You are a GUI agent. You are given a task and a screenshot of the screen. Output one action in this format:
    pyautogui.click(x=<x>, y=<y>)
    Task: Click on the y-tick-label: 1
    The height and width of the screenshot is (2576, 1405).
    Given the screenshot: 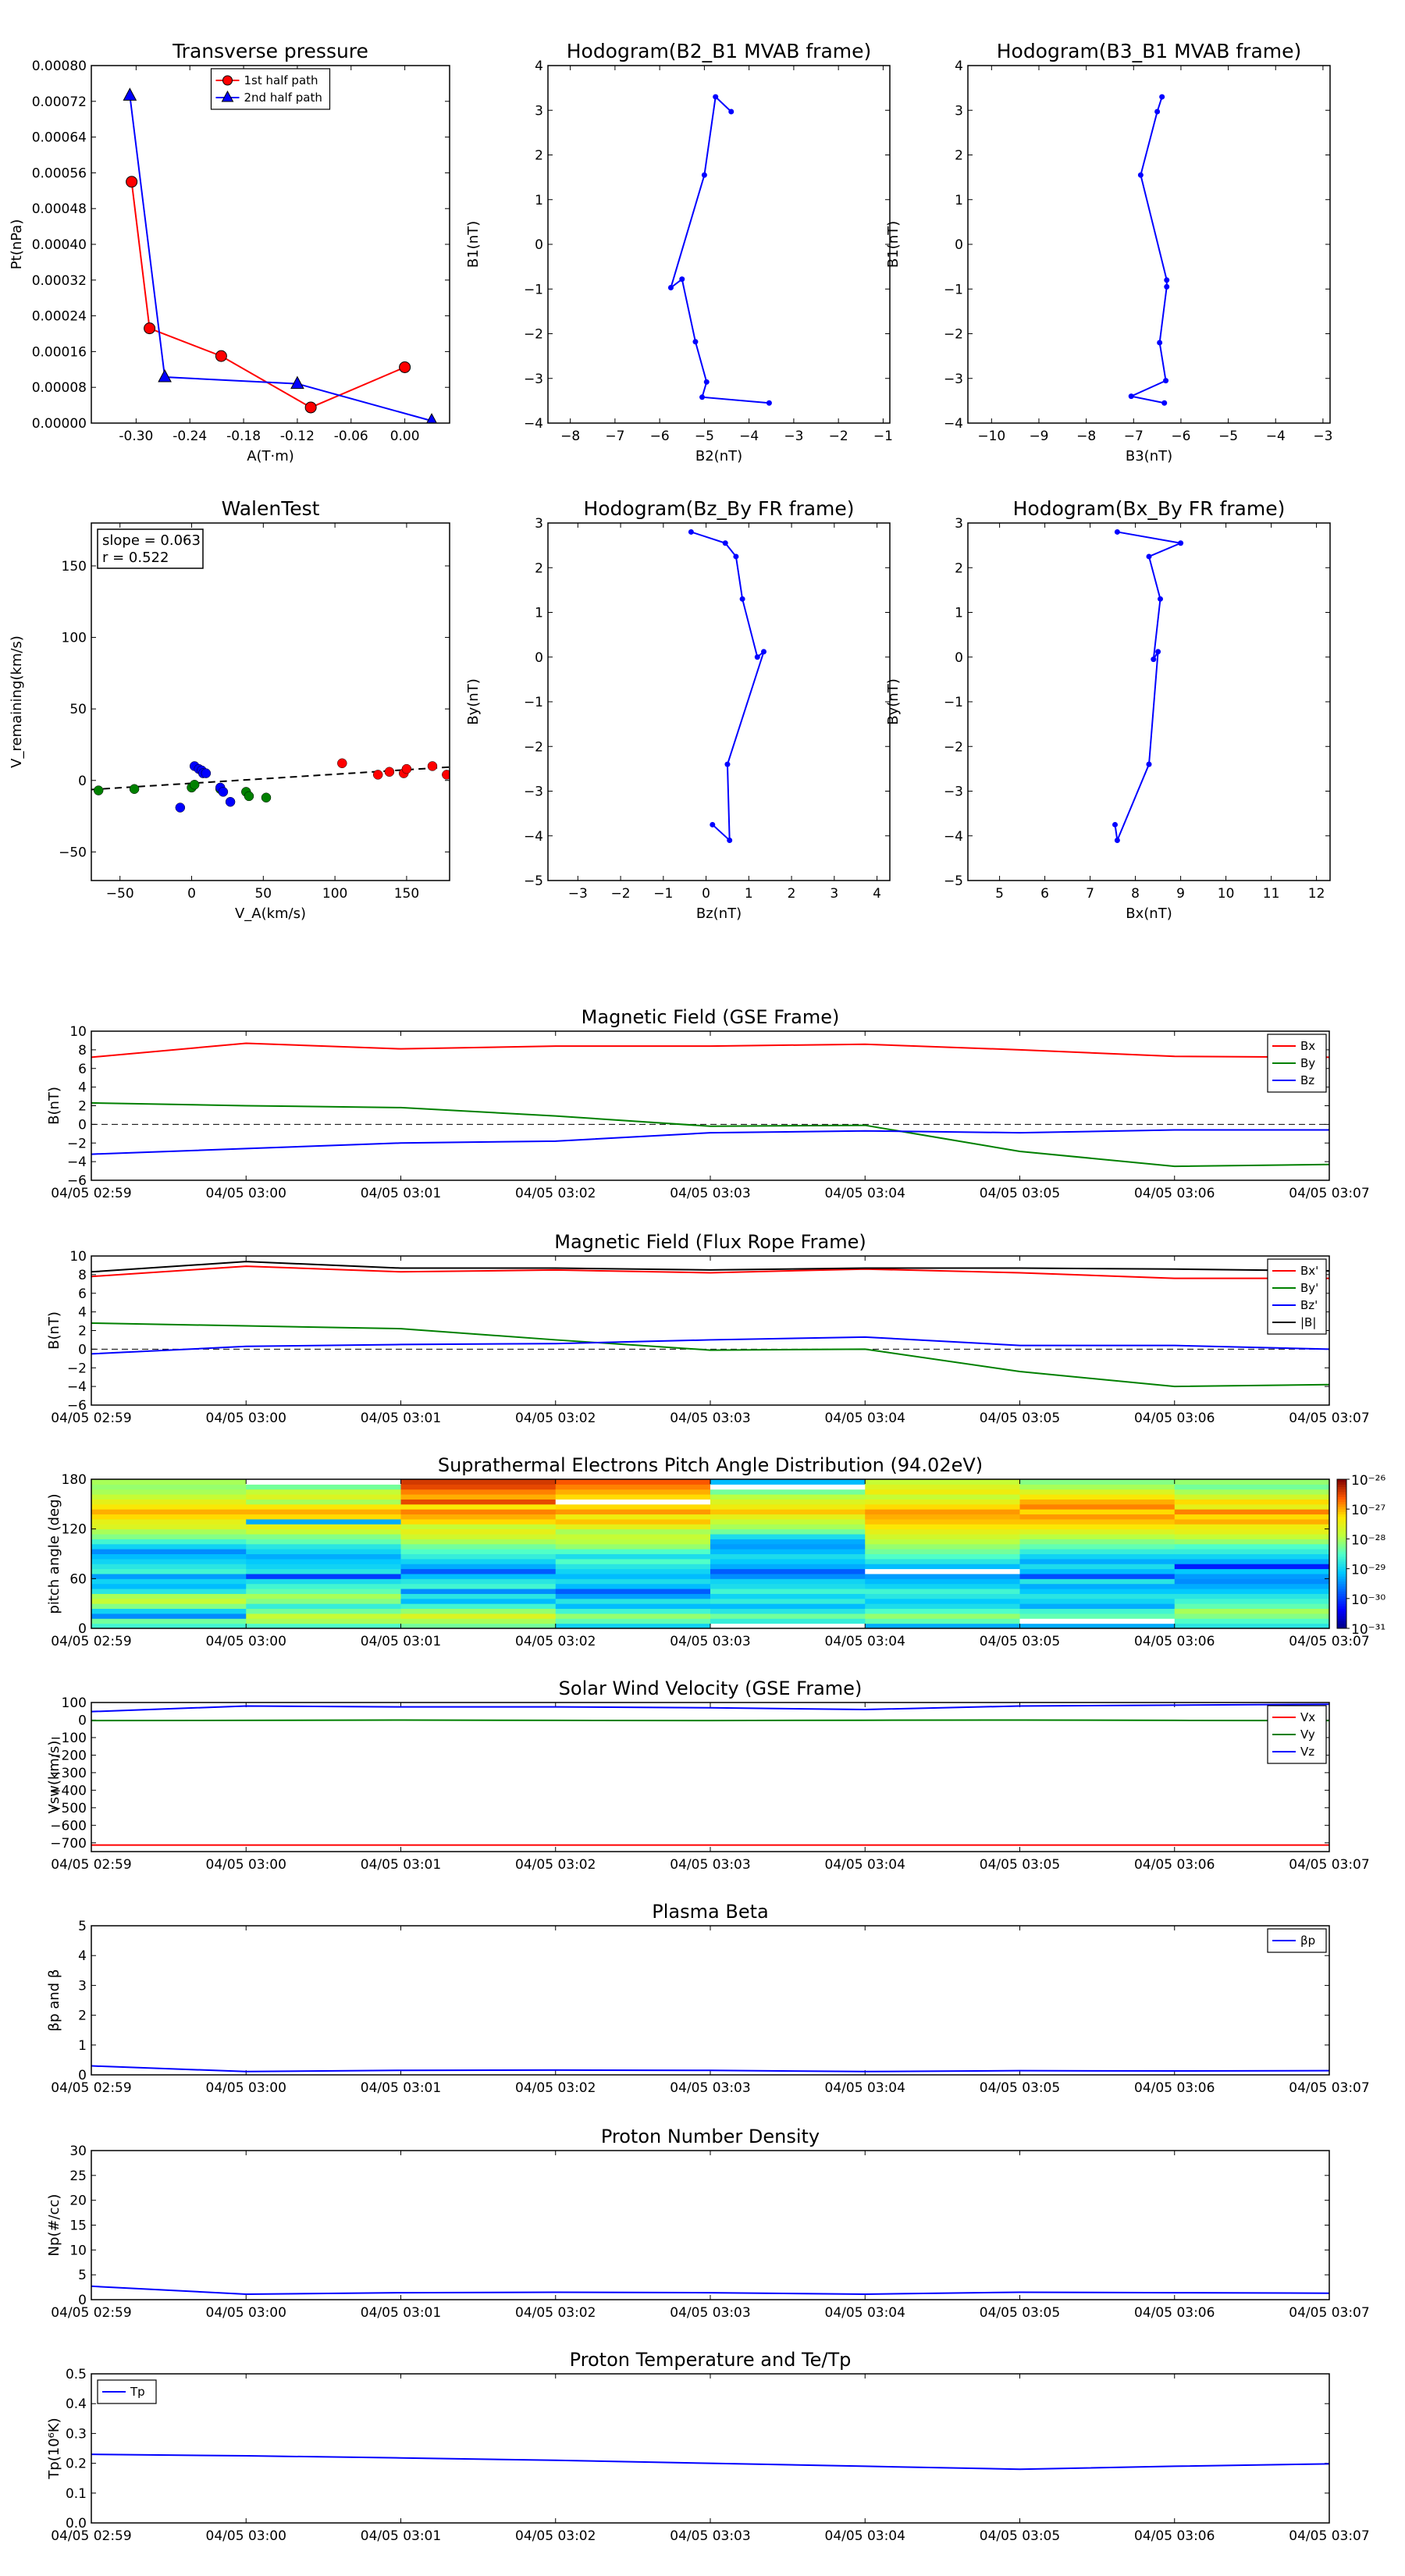 What is the action you would take?
    pyautogui.click(x=959, y=613)
    